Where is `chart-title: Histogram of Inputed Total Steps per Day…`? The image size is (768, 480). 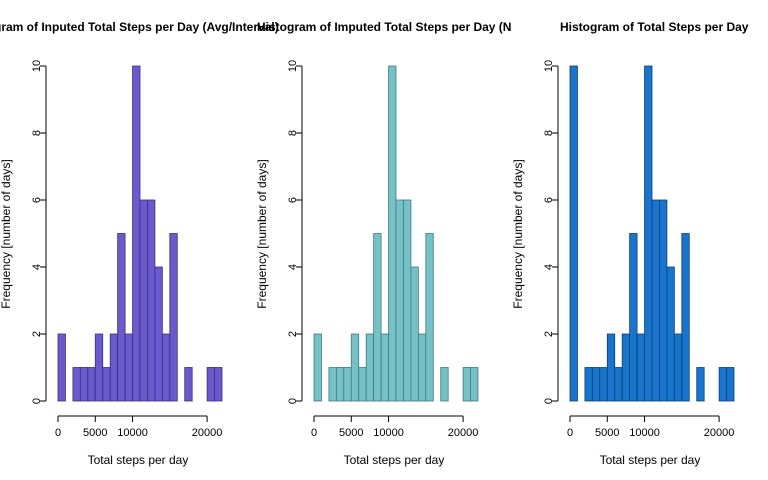 chart-title: Histogram of Inputed Total Steps per Day… is located at coordinates (139, 27).